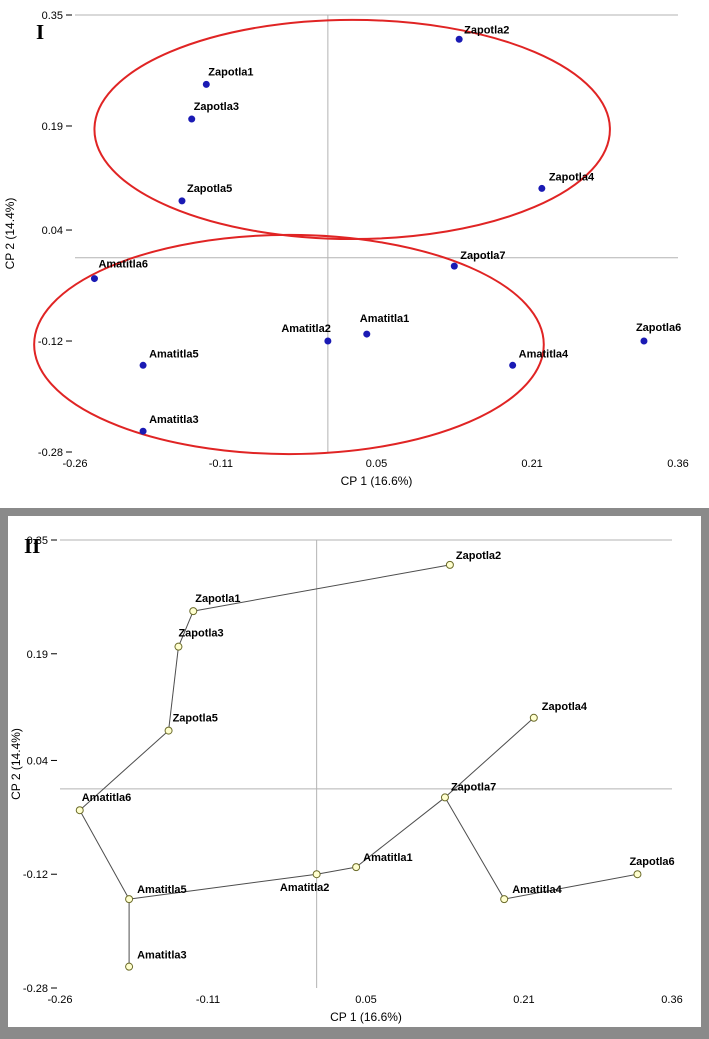 This screenshot has height=1039, width=709. Describe the element at coordinates (173, 688) in the screenshot. I see `tree-edge-zapotla3-zapotla5` at that location.